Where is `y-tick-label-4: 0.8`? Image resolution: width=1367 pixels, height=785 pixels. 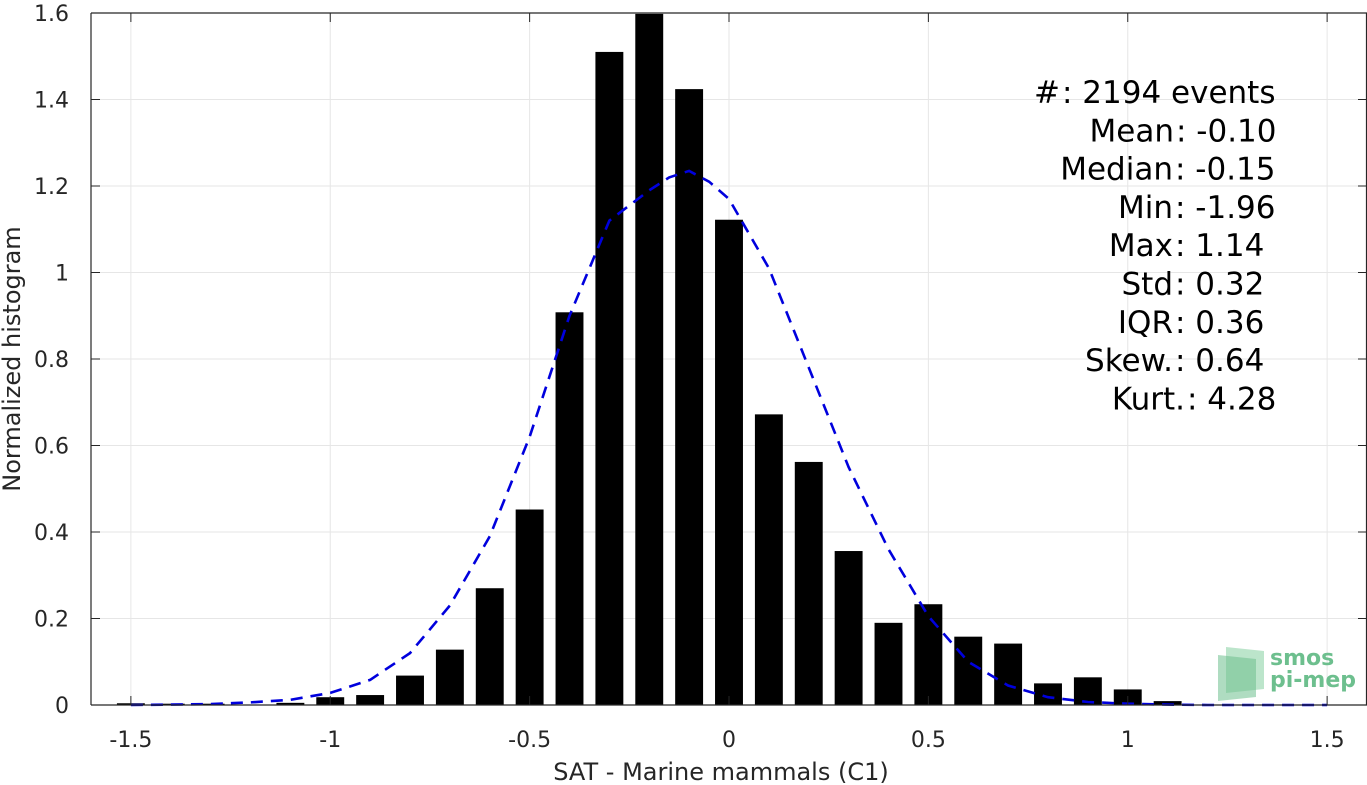 y-tick-label-4: 0.8 is located at coordinates (51, 360).